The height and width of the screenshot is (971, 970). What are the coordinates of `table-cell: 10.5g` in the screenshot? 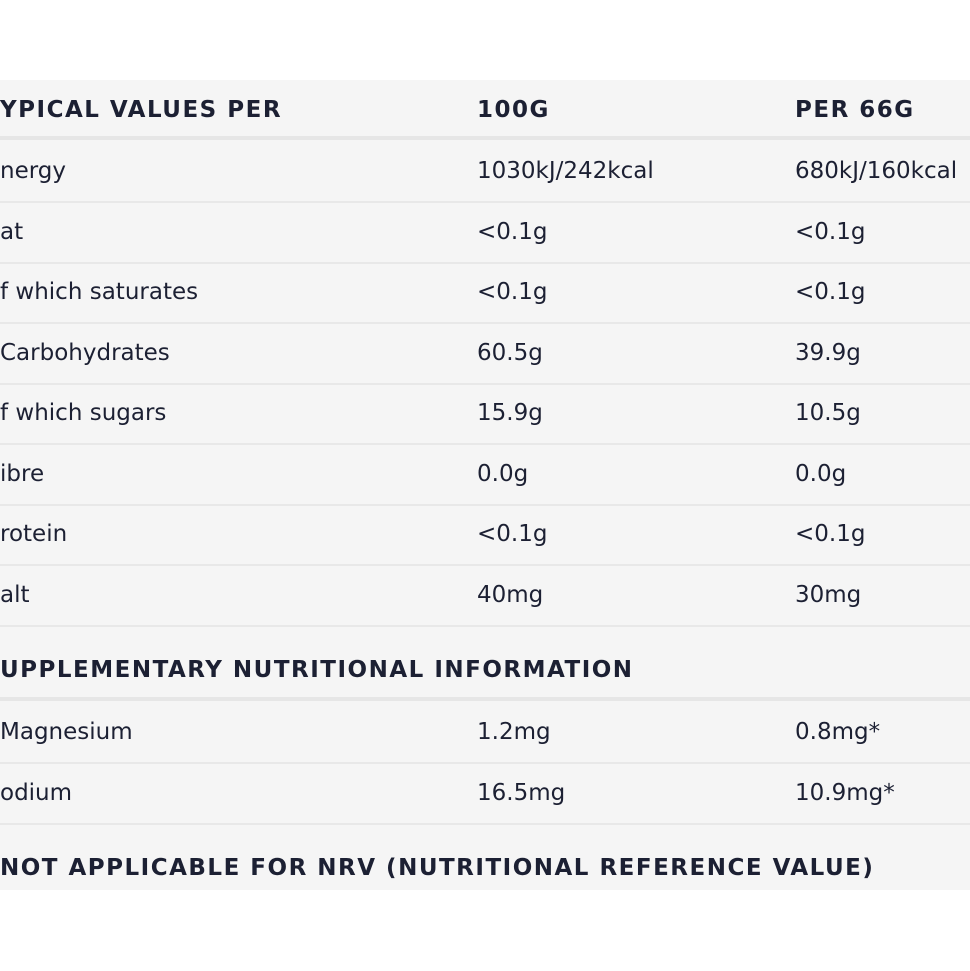 It's located at (828, 413).